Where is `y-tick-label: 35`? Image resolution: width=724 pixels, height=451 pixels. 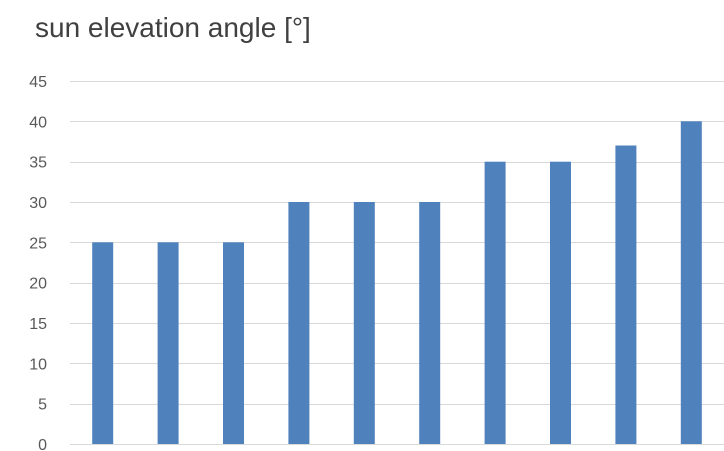 y-tick-label: 35 is located at coordinates (38, 163).